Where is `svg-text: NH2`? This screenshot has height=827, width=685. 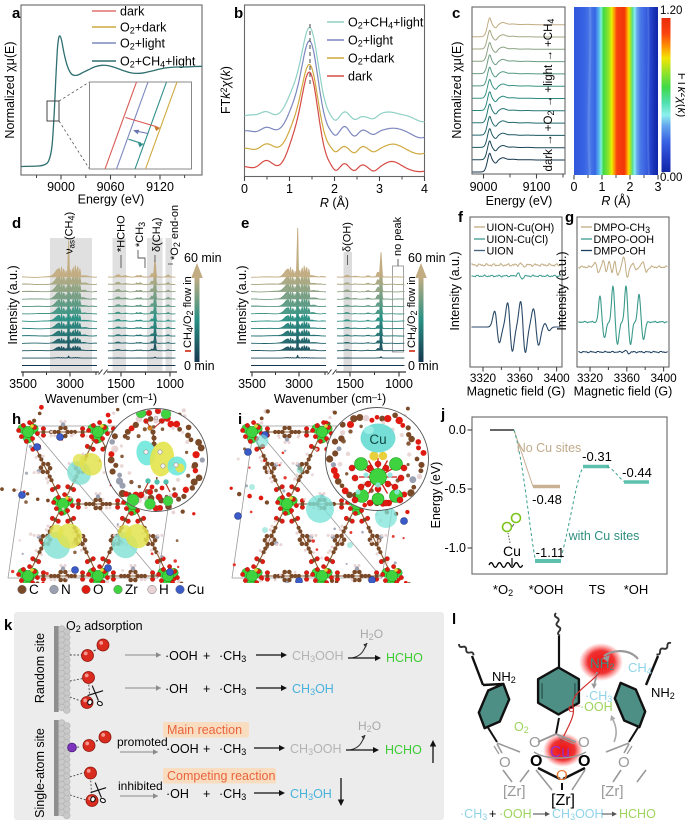
svg-text: NH2 is located at coordinates (663, 693).